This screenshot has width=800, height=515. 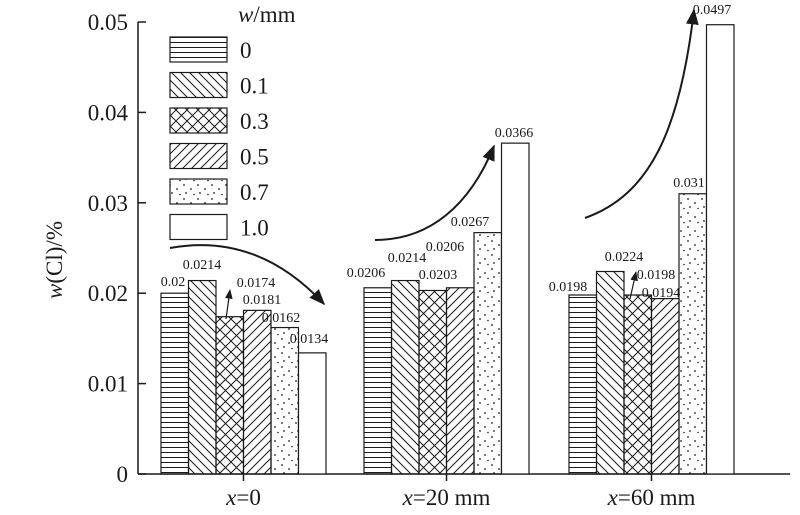 What do you see at coordinates (254, 192) in the screenshot?
I see `legend-item-label: 0.7` at bounding box center [254, 192].